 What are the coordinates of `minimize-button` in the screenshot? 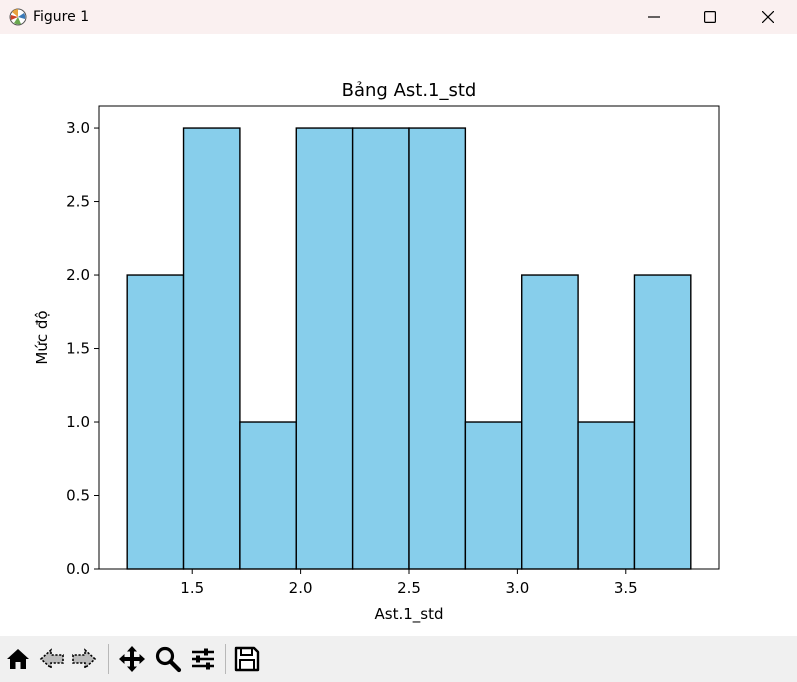 It's located at (654, 17).